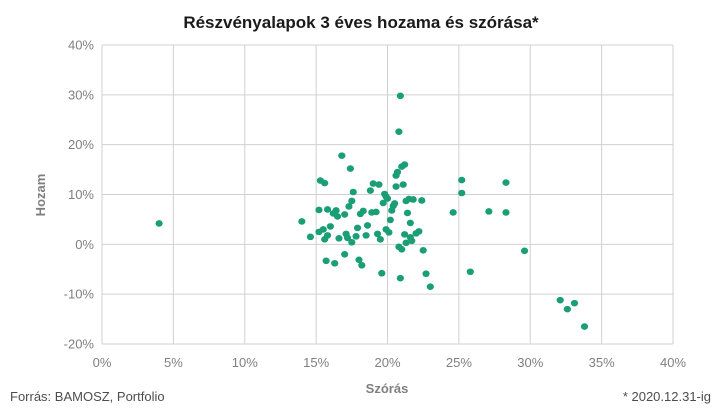 This screenshot has width=722, height=414. What do you see at coordinates (673, 362) in the screenshot?
I see `x-tick-label: 40%` at bounding box center [673, 362].